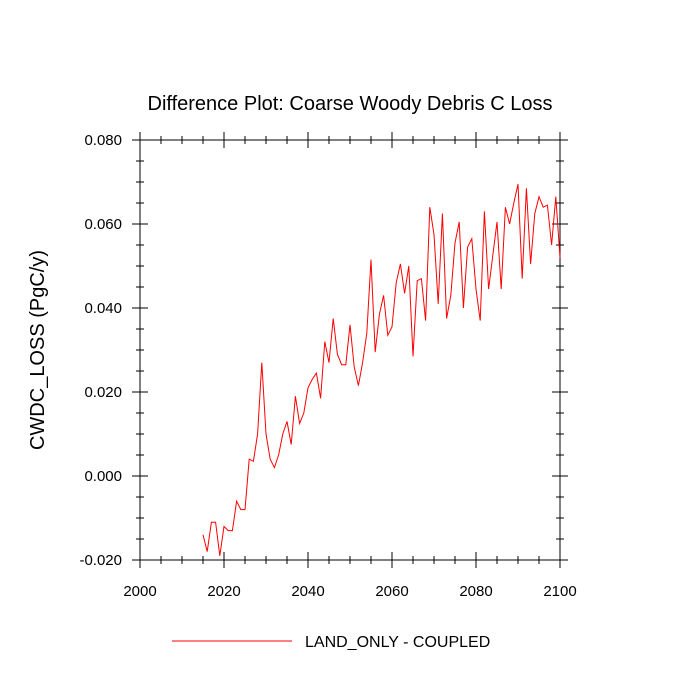  I want to click on y-tick-label: 0.020, so click(103, 392).